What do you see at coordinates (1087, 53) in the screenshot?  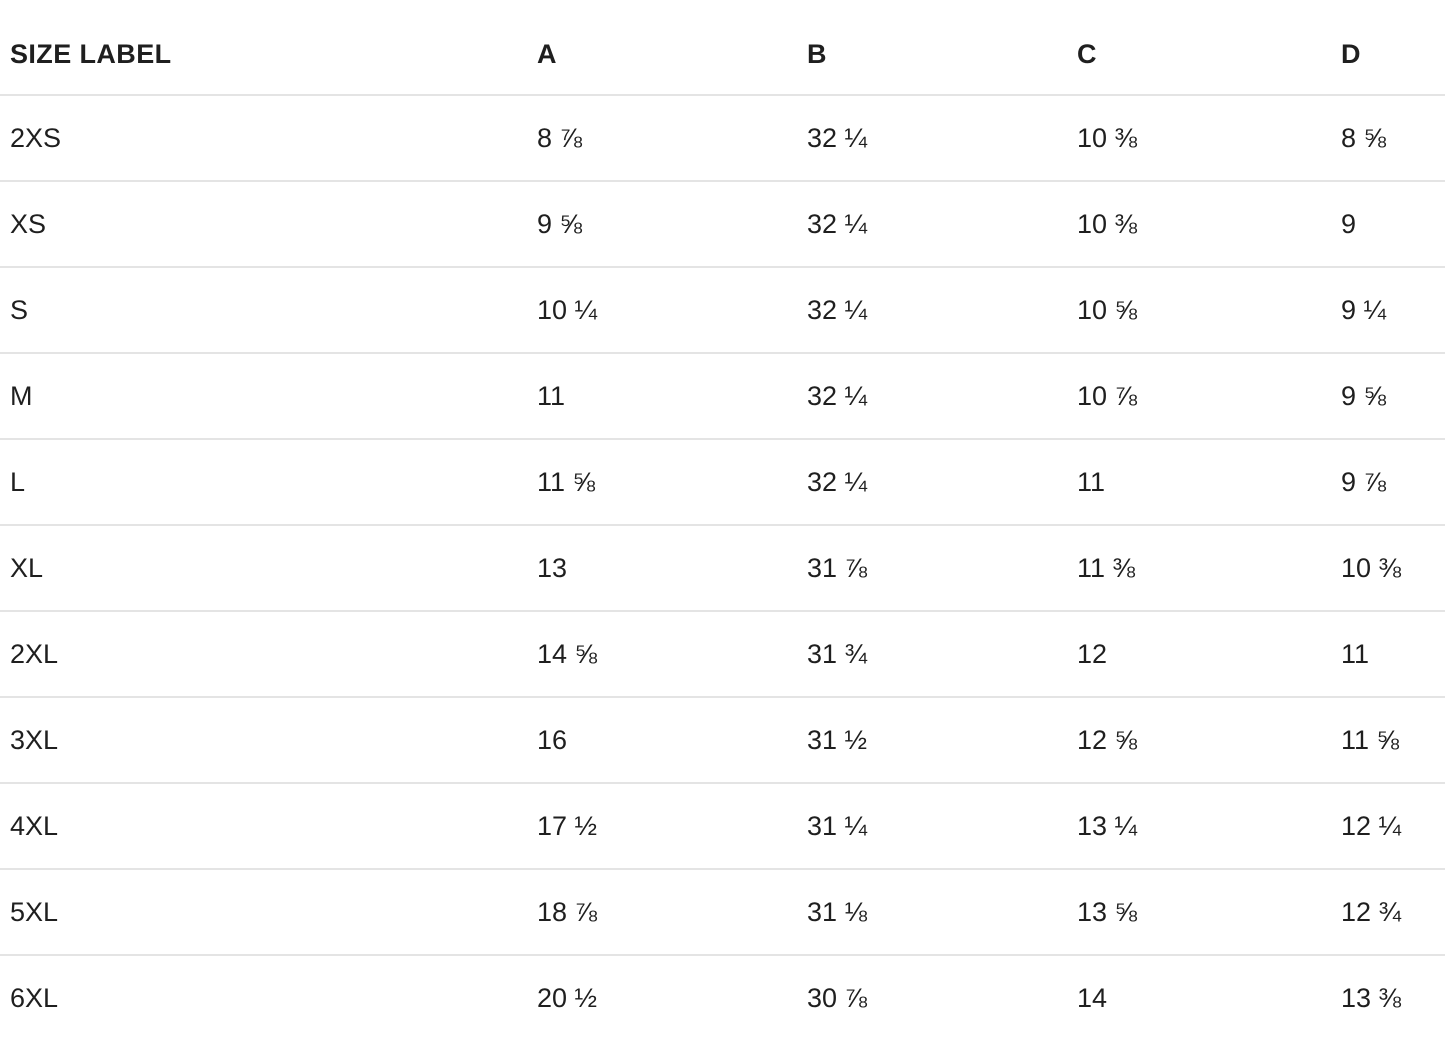 I see `header-measurement-c: C` at bounding box center [1087, 53].